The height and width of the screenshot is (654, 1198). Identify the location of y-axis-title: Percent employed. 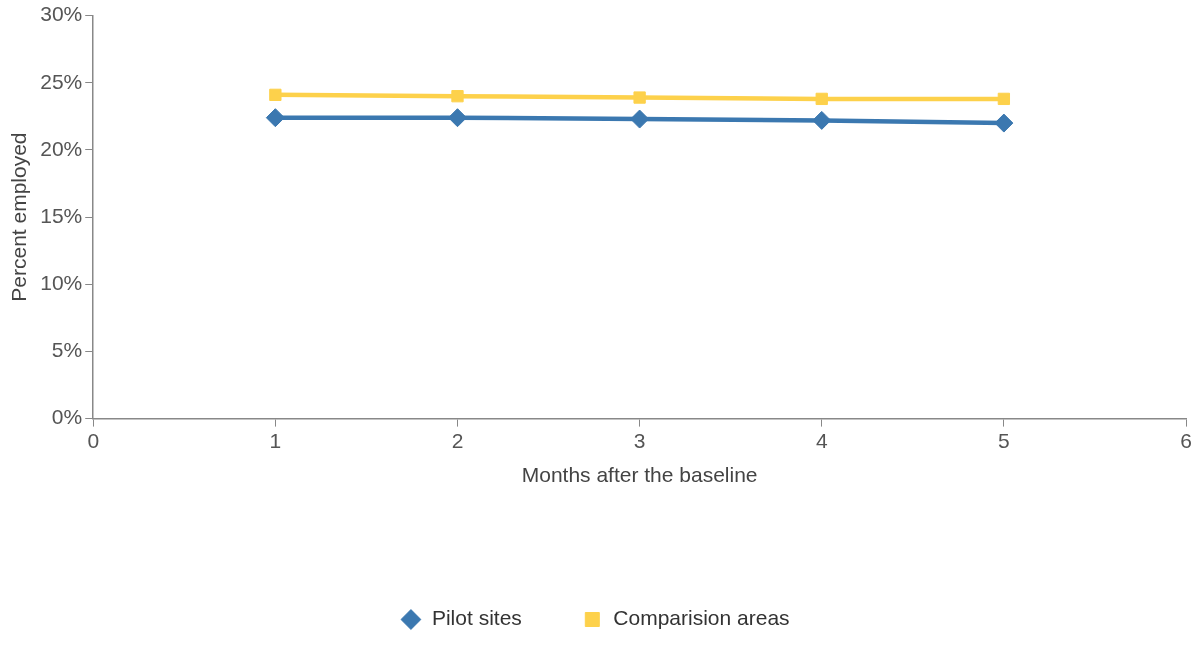
(19, 217).